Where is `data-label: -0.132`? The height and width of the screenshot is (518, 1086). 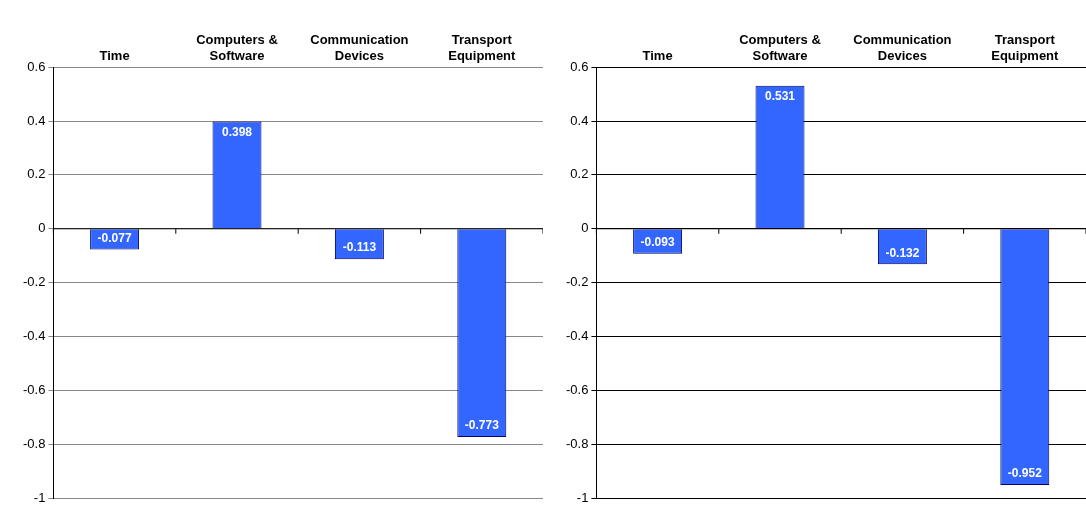
data-label: -0.132 is located at coordinates (902, 252).